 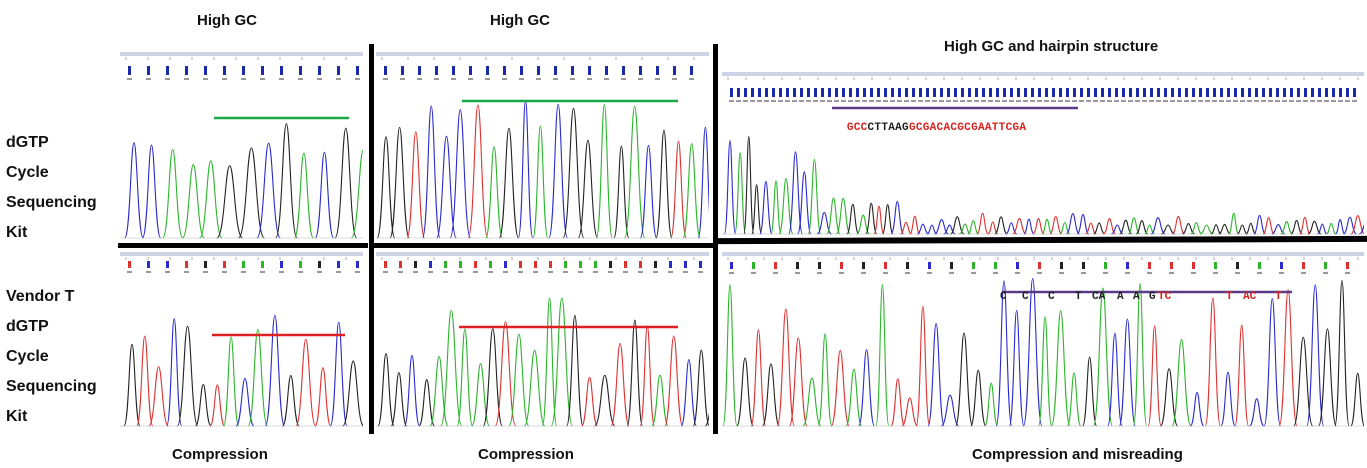 What do you see at coordinates (1051, 297) in the screenshot?
I see `sequence-base: C` at bounding box center [1051, 297].